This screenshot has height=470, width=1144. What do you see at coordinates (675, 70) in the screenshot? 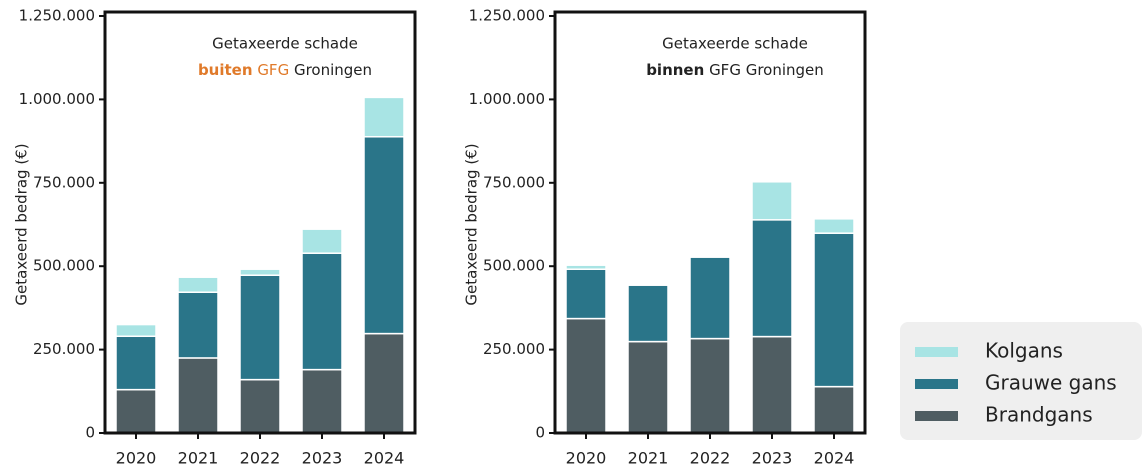
I see `subtitle-part: binnen` at bounding box center [675, 70].